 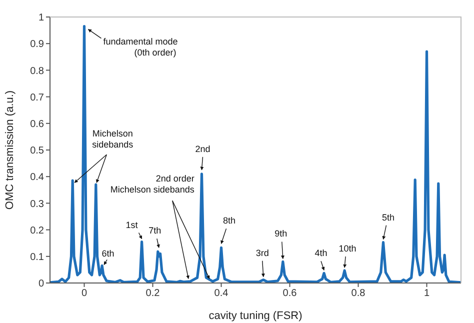 I want to click on y-tick-label: 0.6, so click(x=37, y=124).